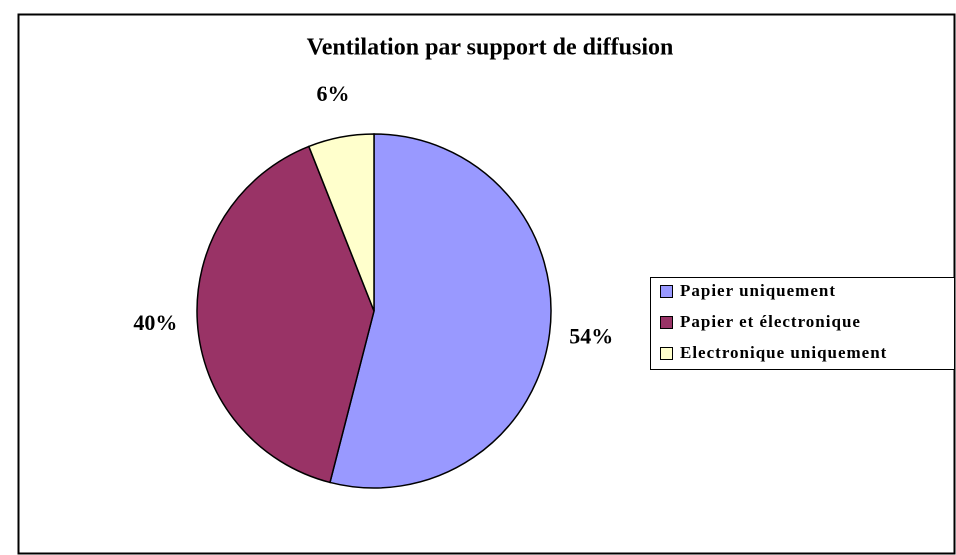 This screenshot has height=555, width=956. I want to click on data-label: 40%, so click(155, 322).